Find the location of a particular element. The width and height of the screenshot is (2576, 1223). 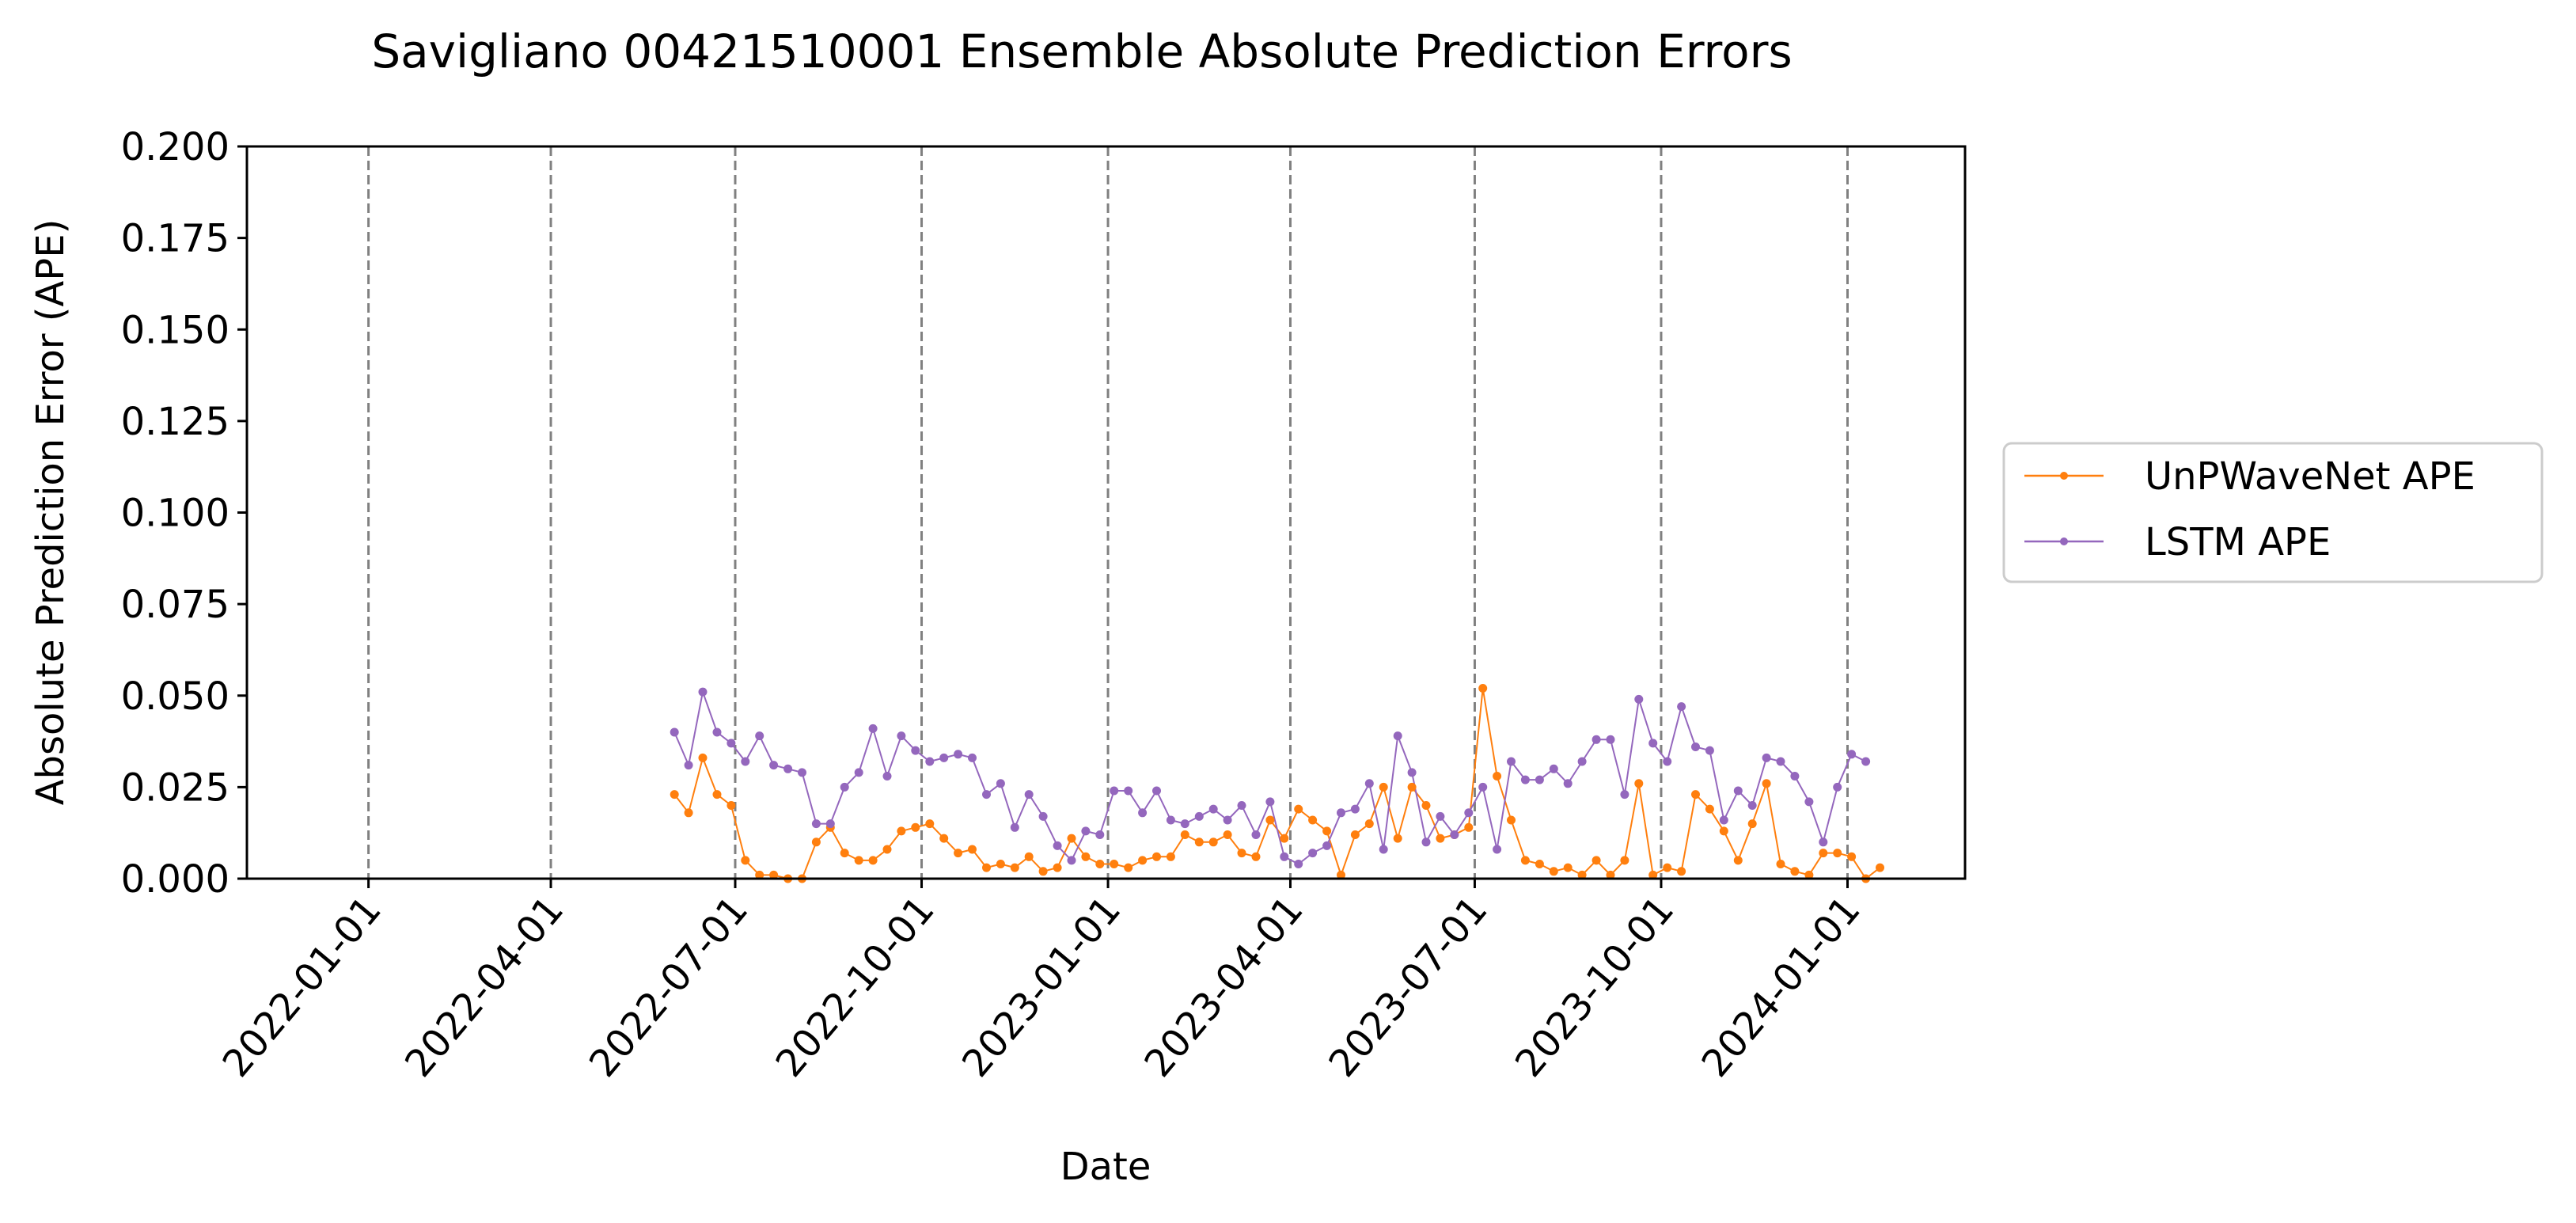

x-tick-label-0: 2022-01-01 is located at coordinates (302, 987).